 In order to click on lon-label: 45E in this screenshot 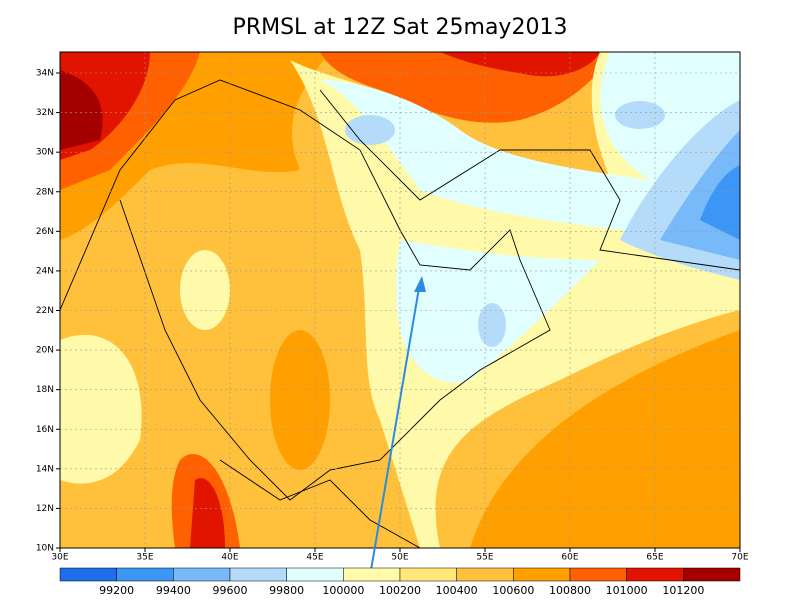, I will do `click(314, 558)`.